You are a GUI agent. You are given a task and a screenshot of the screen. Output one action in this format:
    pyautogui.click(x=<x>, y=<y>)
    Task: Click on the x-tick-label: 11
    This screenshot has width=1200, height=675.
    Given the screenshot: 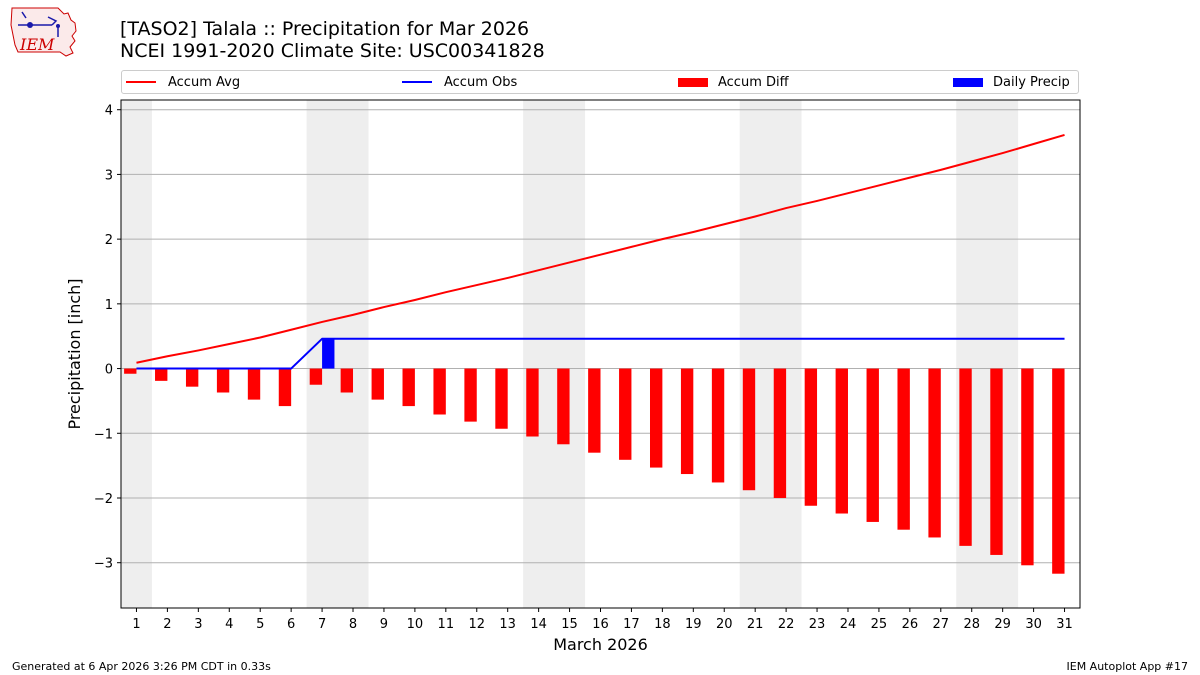 What is the action you would take?
    pyautogui.click(x=446, y=624)
    